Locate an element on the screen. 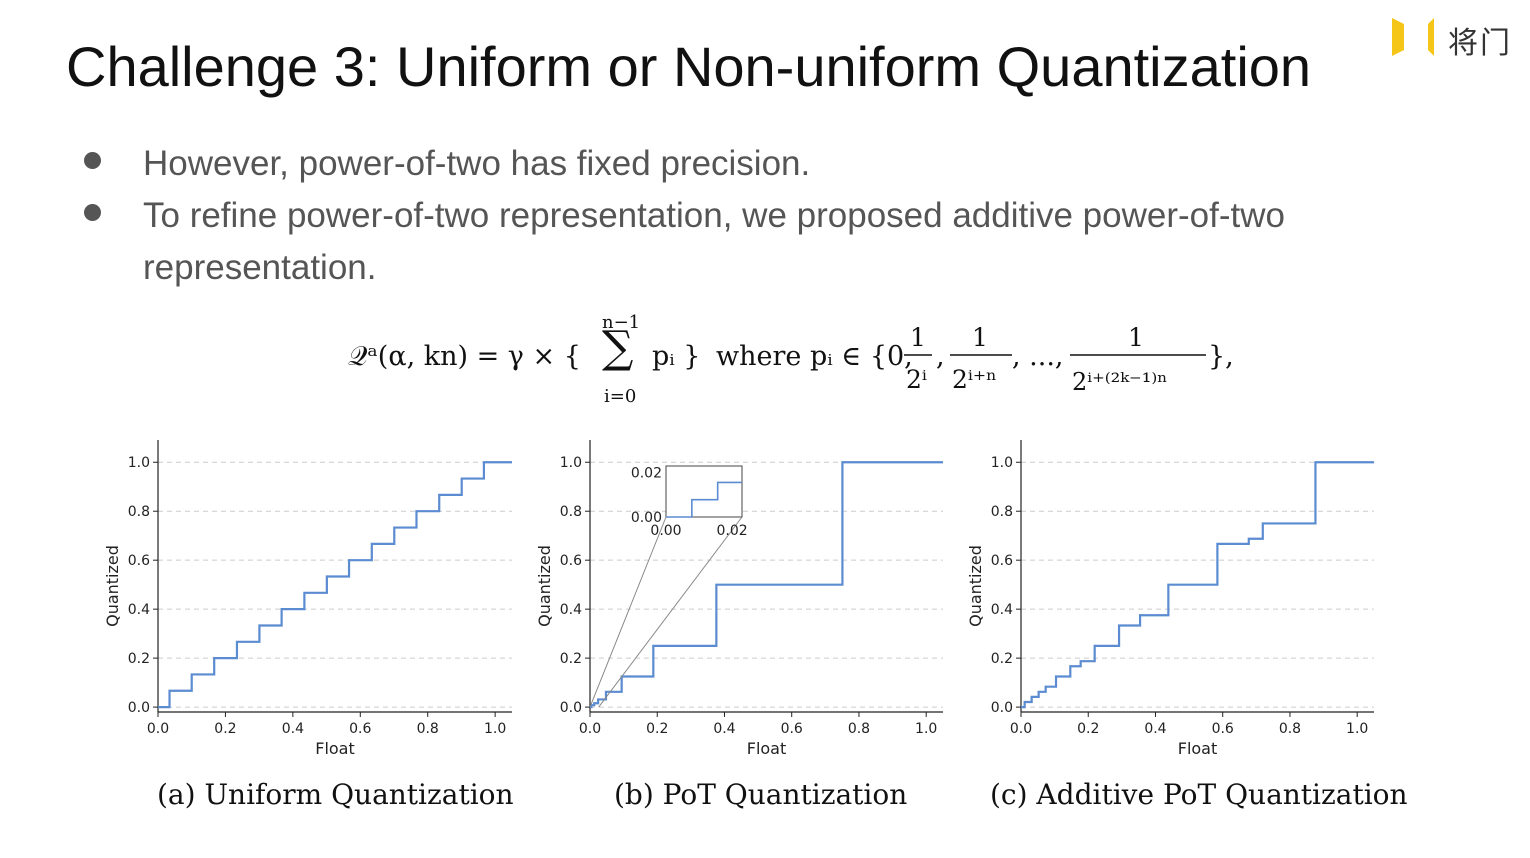  inset-y-tick-label: 0.02 is located at coordinates (646, 474).